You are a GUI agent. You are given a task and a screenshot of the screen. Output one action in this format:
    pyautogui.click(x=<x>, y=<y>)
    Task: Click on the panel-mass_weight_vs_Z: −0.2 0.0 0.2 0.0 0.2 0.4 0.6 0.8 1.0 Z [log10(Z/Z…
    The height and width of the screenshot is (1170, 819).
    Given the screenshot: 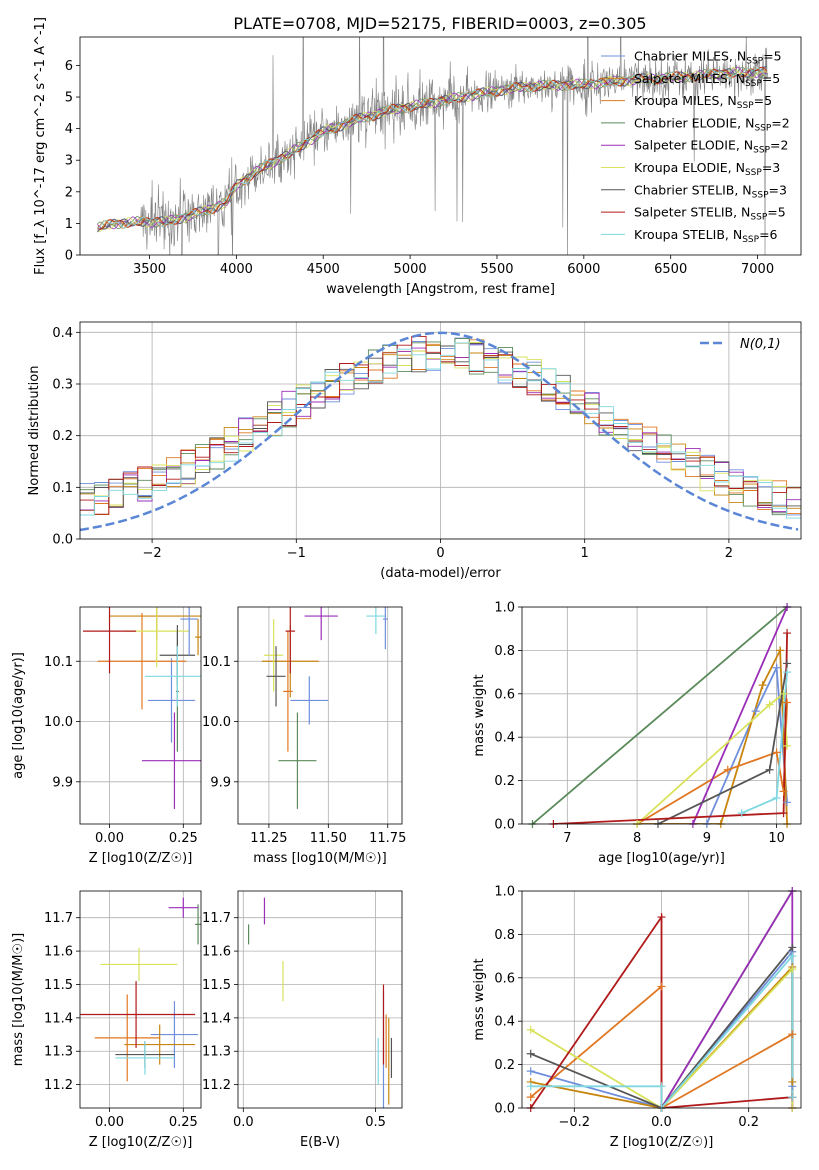 What is the action you would take?
    pyautogui.click(x=637, y=1017)
    